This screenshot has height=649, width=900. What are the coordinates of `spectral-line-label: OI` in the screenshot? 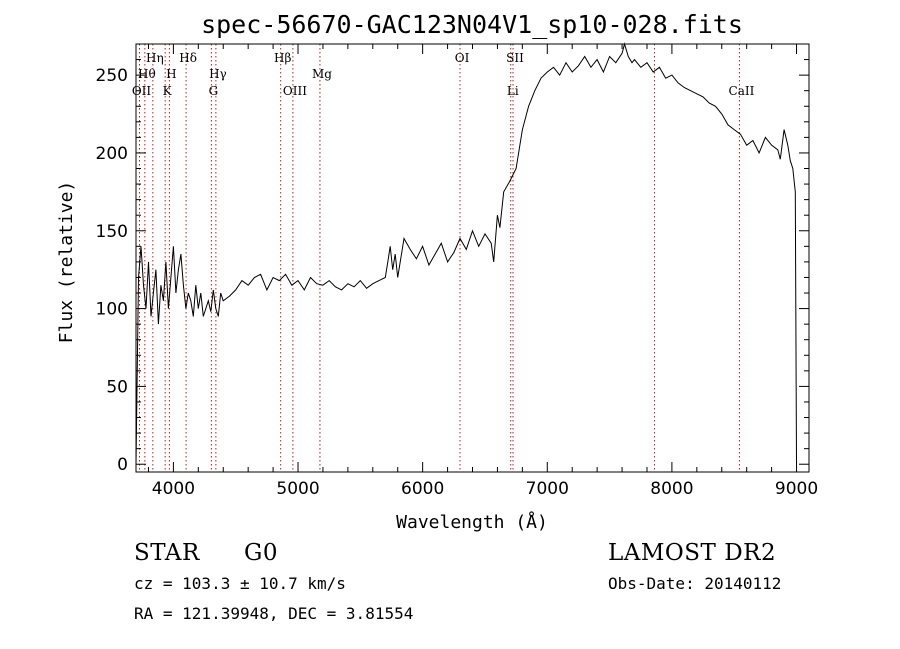 It's located at (462, 58).